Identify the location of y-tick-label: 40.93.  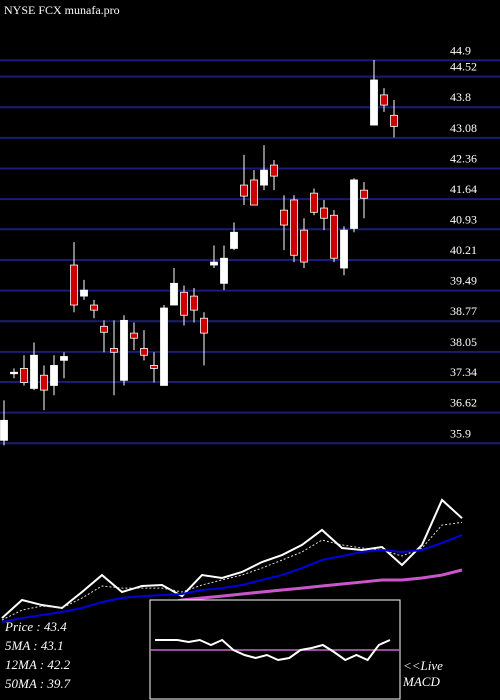
(463, 219).